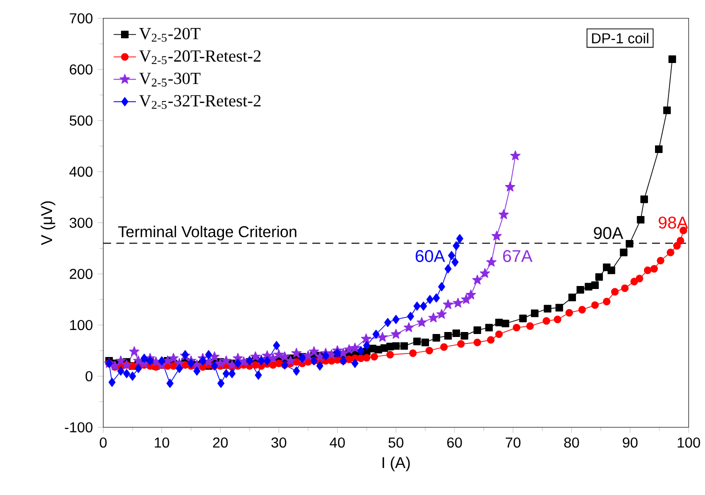 This screenshot has width=705, height=495. What do you see at coordinates (81, 120) in the screenshot?
I see `y-tick-label: 500` at bounding box center [81, 120].